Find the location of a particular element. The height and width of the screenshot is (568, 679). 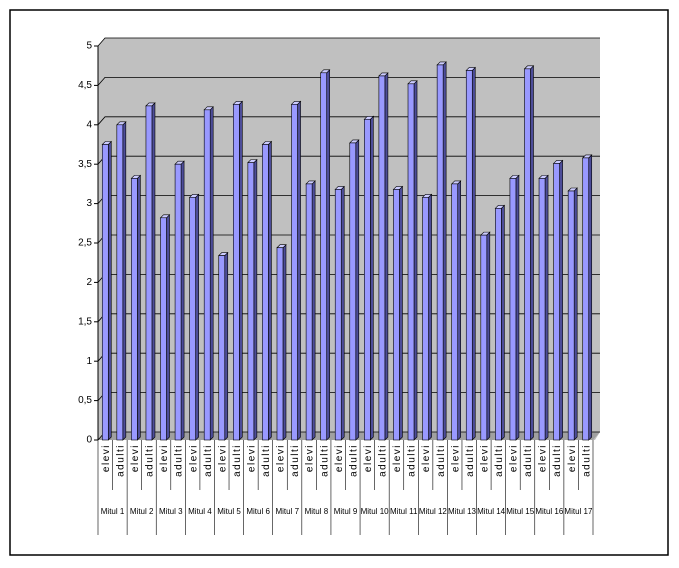

group-label: Mitul 10 is located at coordinates (375, 511).